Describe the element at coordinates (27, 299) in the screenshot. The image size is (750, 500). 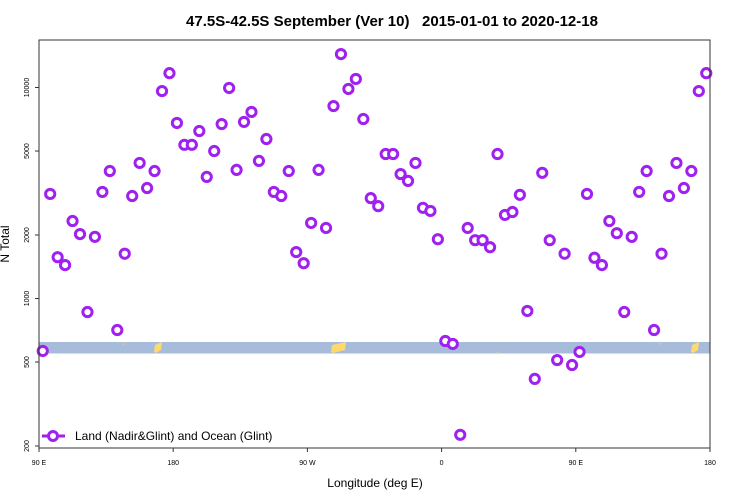
I see `y-tick-label: 1000` at that location.